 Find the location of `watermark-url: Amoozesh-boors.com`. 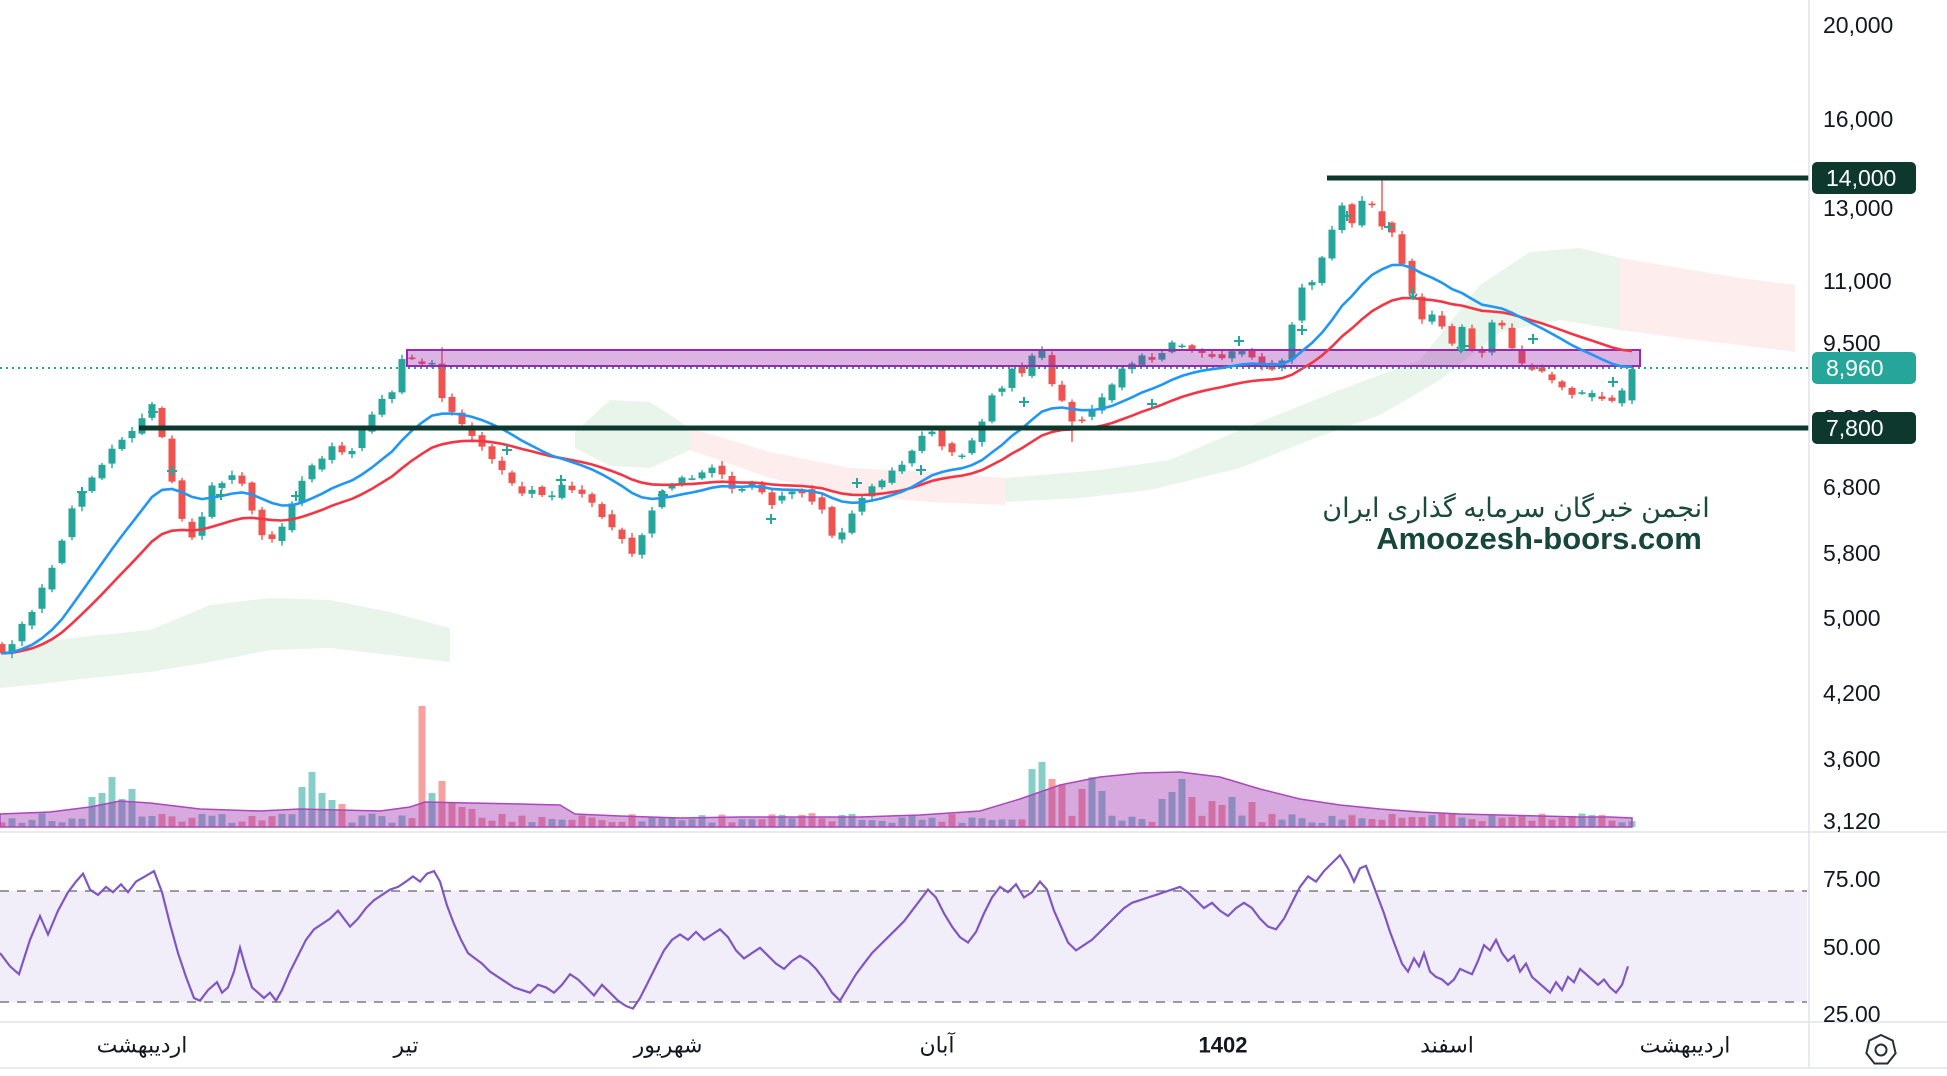

watermark-url: Amoozesh-boors.com is located at coordinates (1539, 538).